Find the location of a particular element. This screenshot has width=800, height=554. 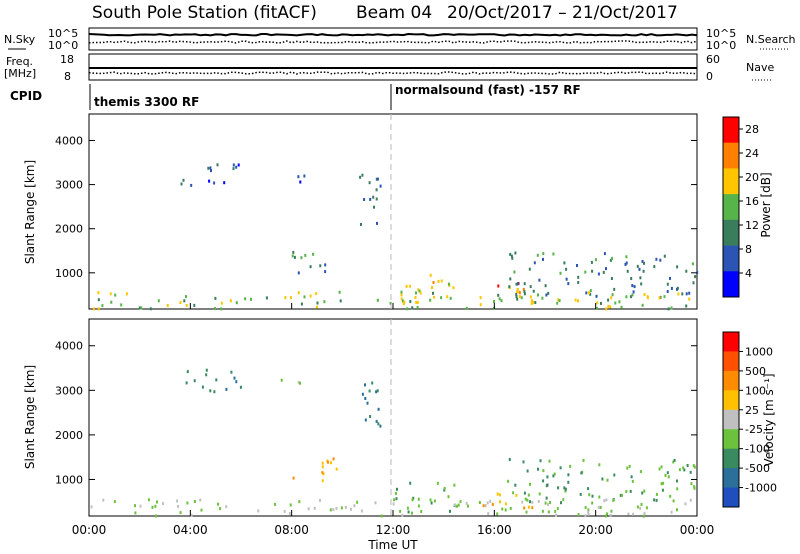

nave-tick-top: 60 is located at coordinates (713, 59).